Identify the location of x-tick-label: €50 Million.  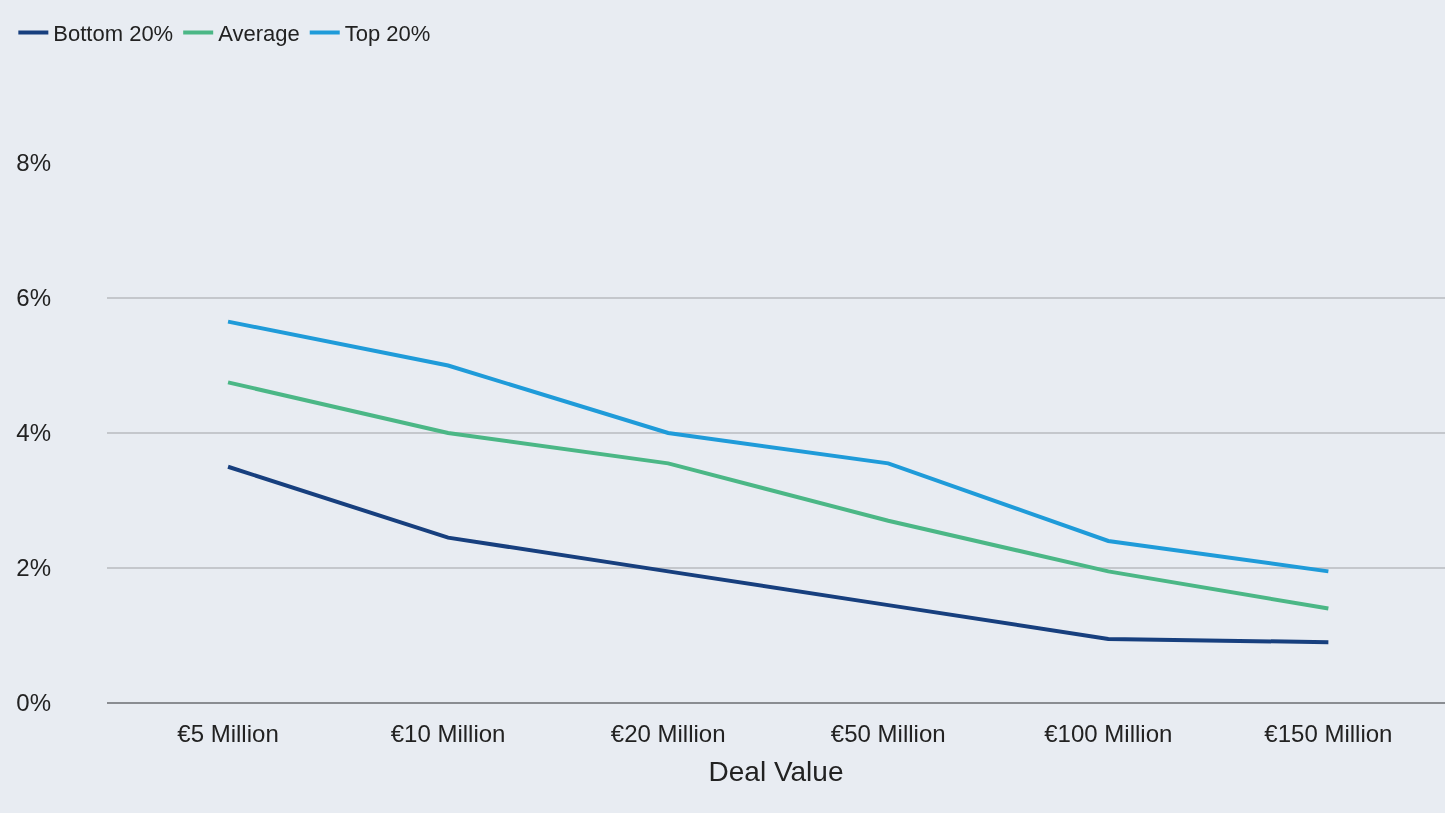
(888, 733).